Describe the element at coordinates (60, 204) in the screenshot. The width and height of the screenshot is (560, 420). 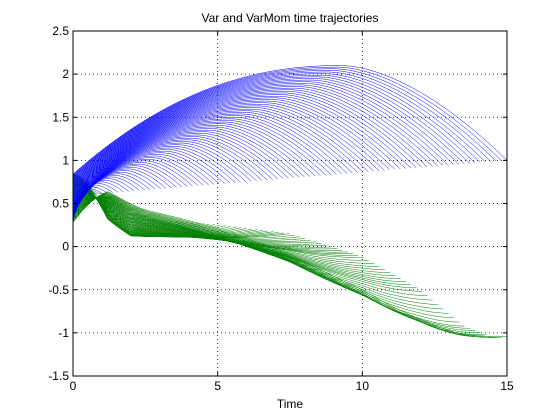
I see `y-tick-label: 0.5` at that location.